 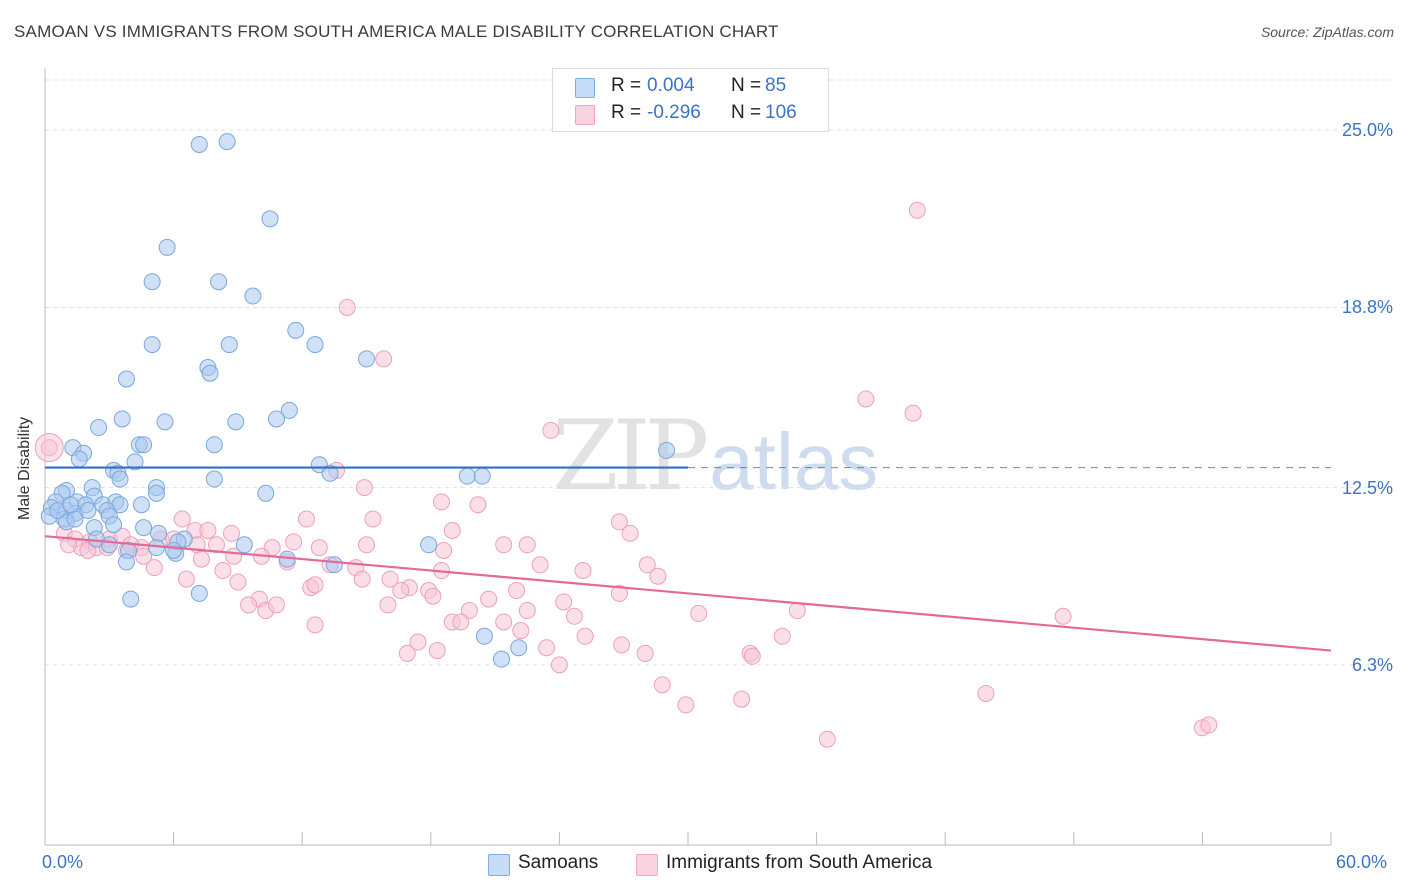 What do you see at coordinates (746, 85) in the screenshot?
I see `legend-n-label: N =` at bounding box center [746, 85].